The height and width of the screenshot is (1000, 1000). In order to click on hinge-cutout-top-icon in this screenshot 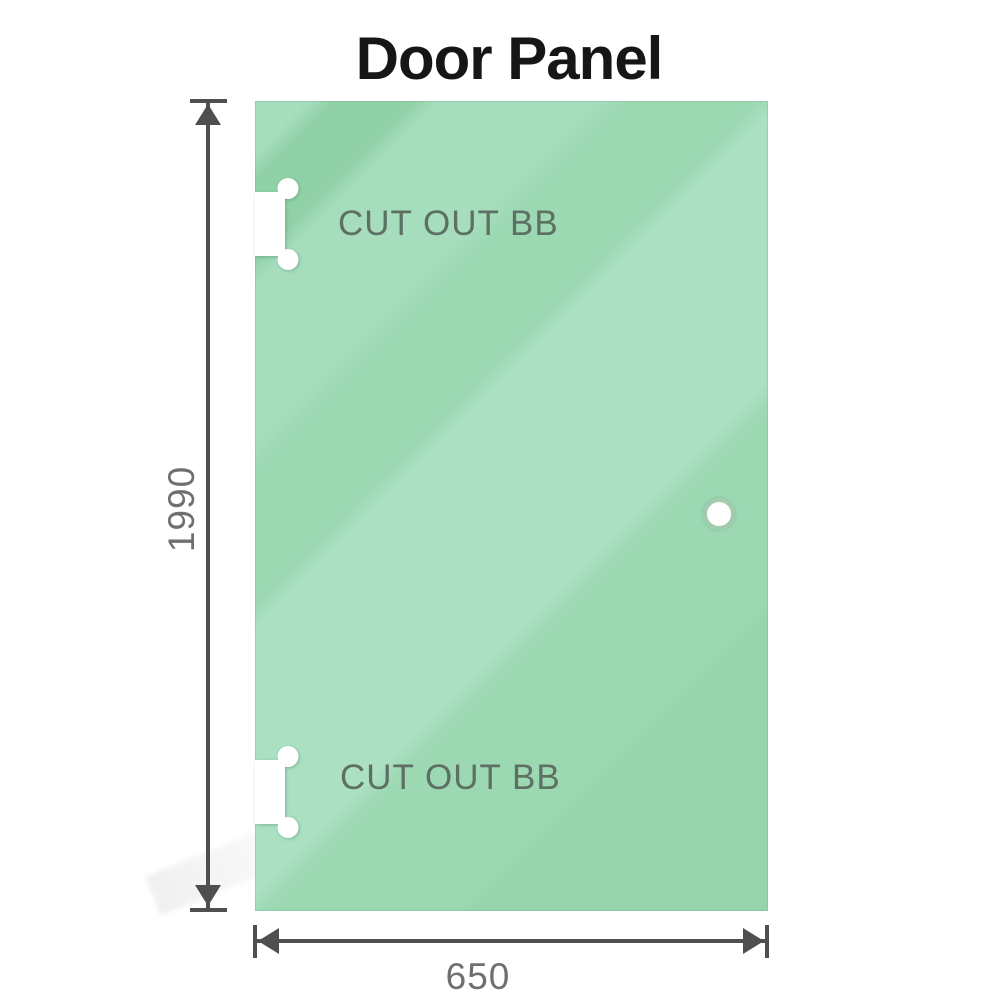, I will do `click(277, 224)`.